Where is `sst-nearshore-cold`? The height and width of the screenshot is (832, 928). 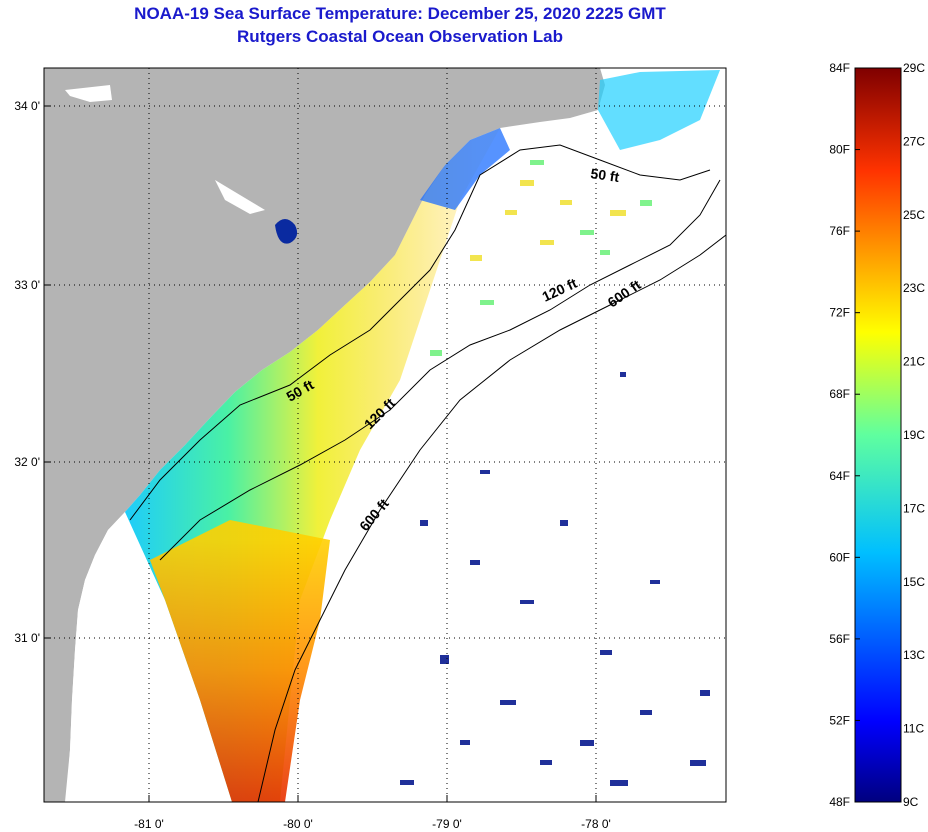
sst-nearshore-cold is located at coordinates (465, 169).